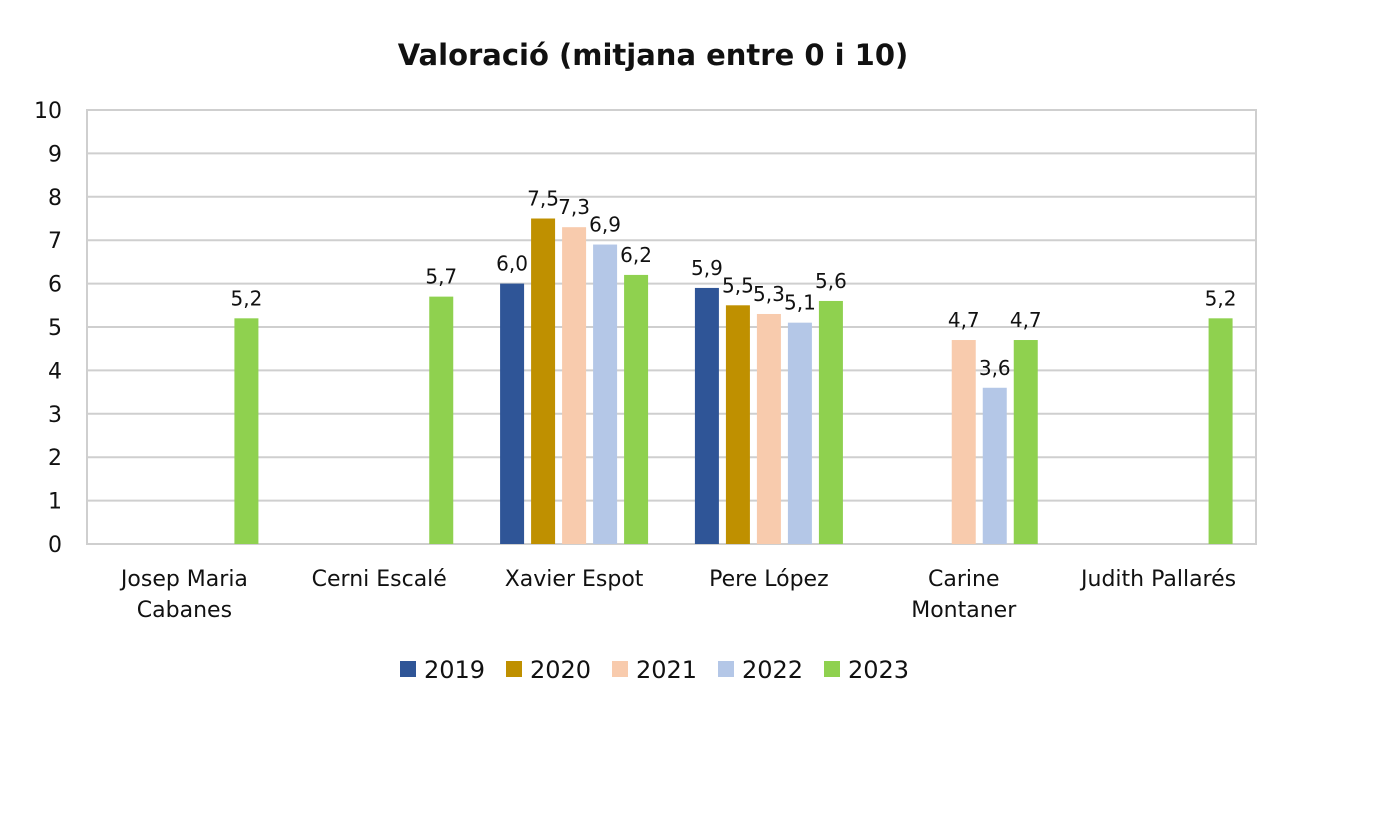  Describe the element at coordinates (800, 303) in the screenshot. I see `data-label-2022-3: 5,1` at that location.